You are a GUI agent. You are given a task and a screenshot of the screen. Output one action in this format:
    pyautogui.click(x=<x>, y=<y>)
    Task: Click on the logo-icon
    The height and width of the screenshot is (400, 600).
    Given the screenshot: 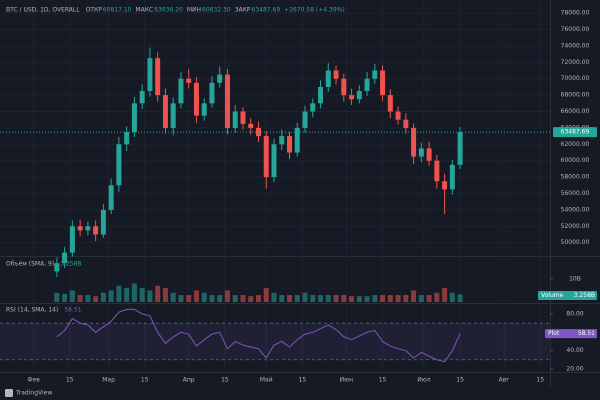 What is the action you would take?
    pyautogui.click(x=9, y=393)
    